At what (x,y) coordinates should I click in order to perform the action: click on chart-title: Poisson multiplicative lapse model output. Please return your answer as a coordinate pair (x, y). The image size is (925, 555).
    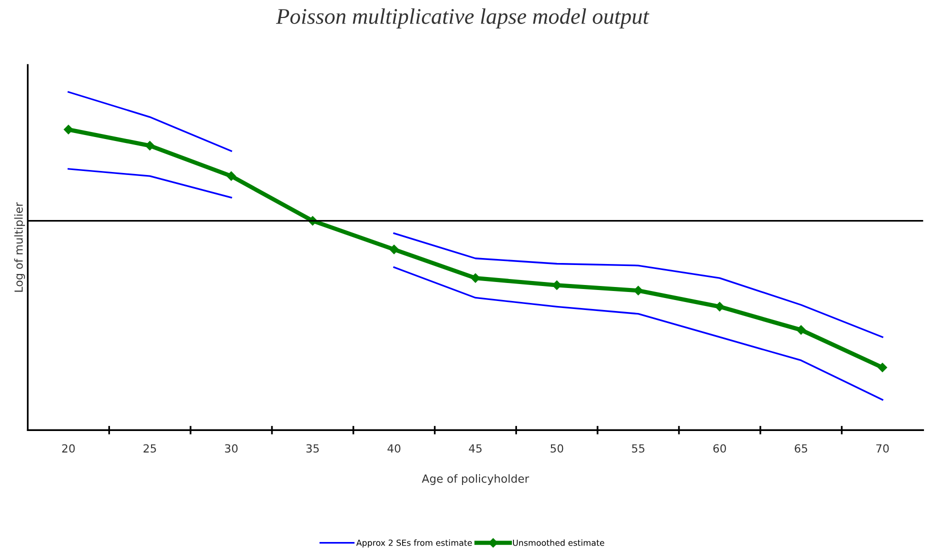
    Looking at the image, I should click on (463, 18).